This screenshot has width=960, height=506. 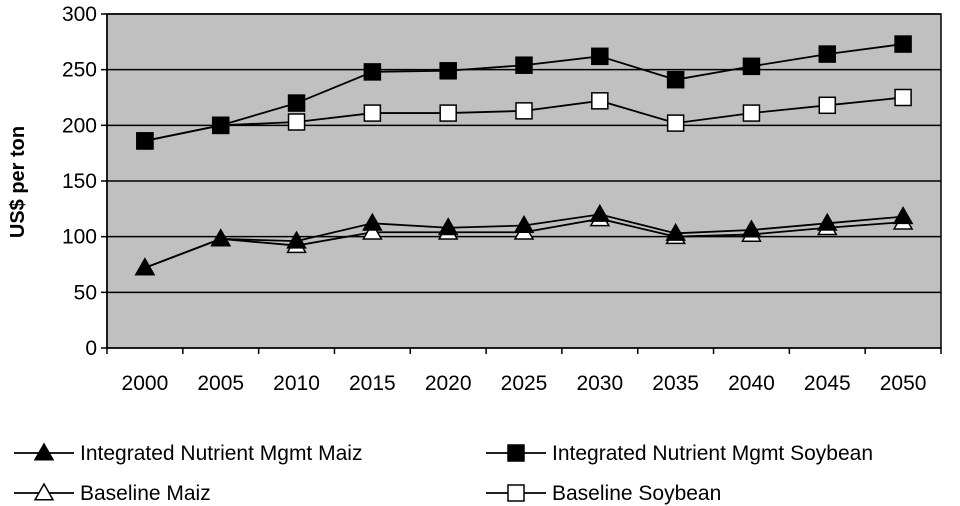 I want to click on y-tick-label: 150, so click(x=79, y=181).